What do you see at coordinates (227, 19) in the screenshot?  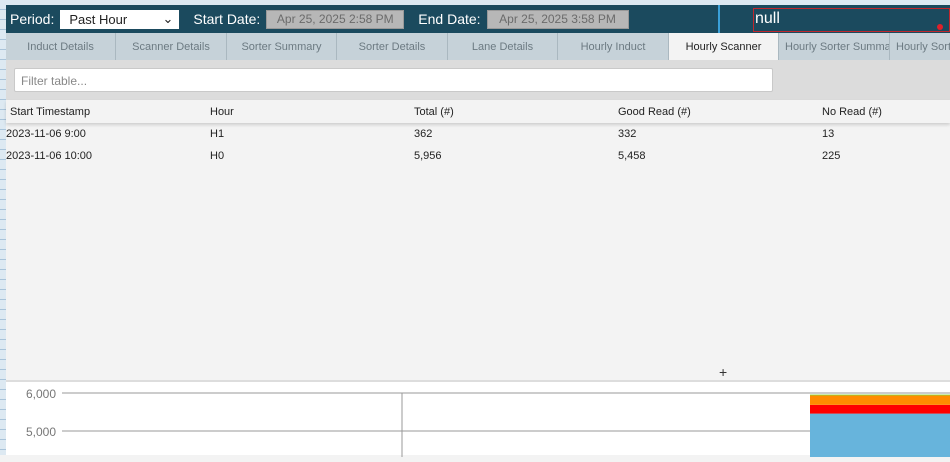 I see `start-date-label: Start Date:` at bounding box center [227, 19].